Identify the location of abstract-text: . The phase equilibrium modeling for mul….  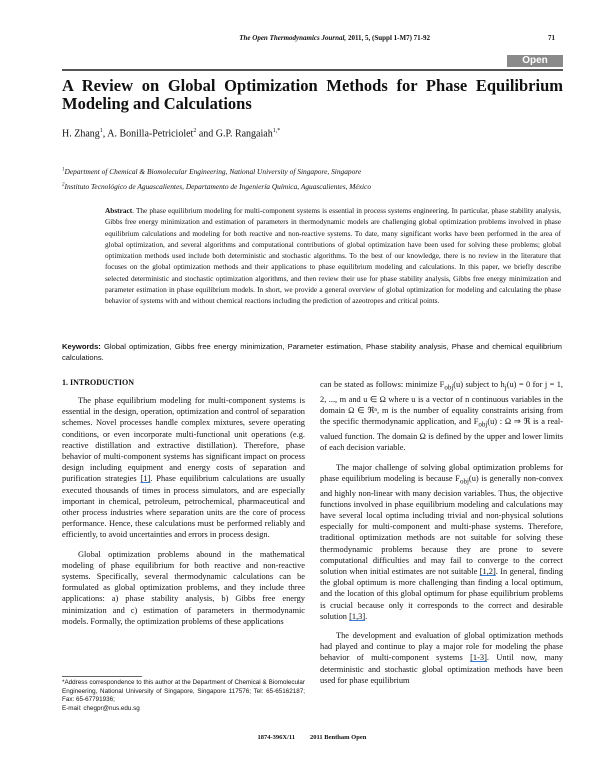
(333, 256).